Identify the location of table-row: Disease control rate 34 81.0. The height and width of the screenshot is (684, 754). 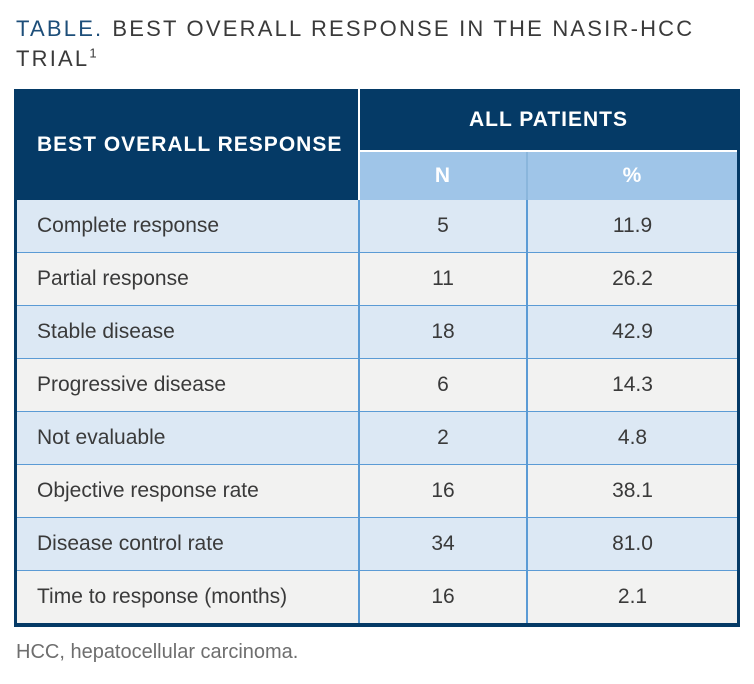
(377, 543).